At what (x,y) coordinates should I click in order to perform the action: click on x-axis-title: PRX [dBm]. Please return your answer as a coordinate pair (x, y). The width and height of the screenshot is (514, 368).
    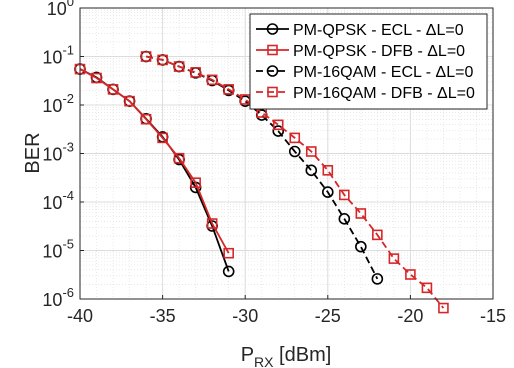
    Looking at the image, I should click on (286, 356).